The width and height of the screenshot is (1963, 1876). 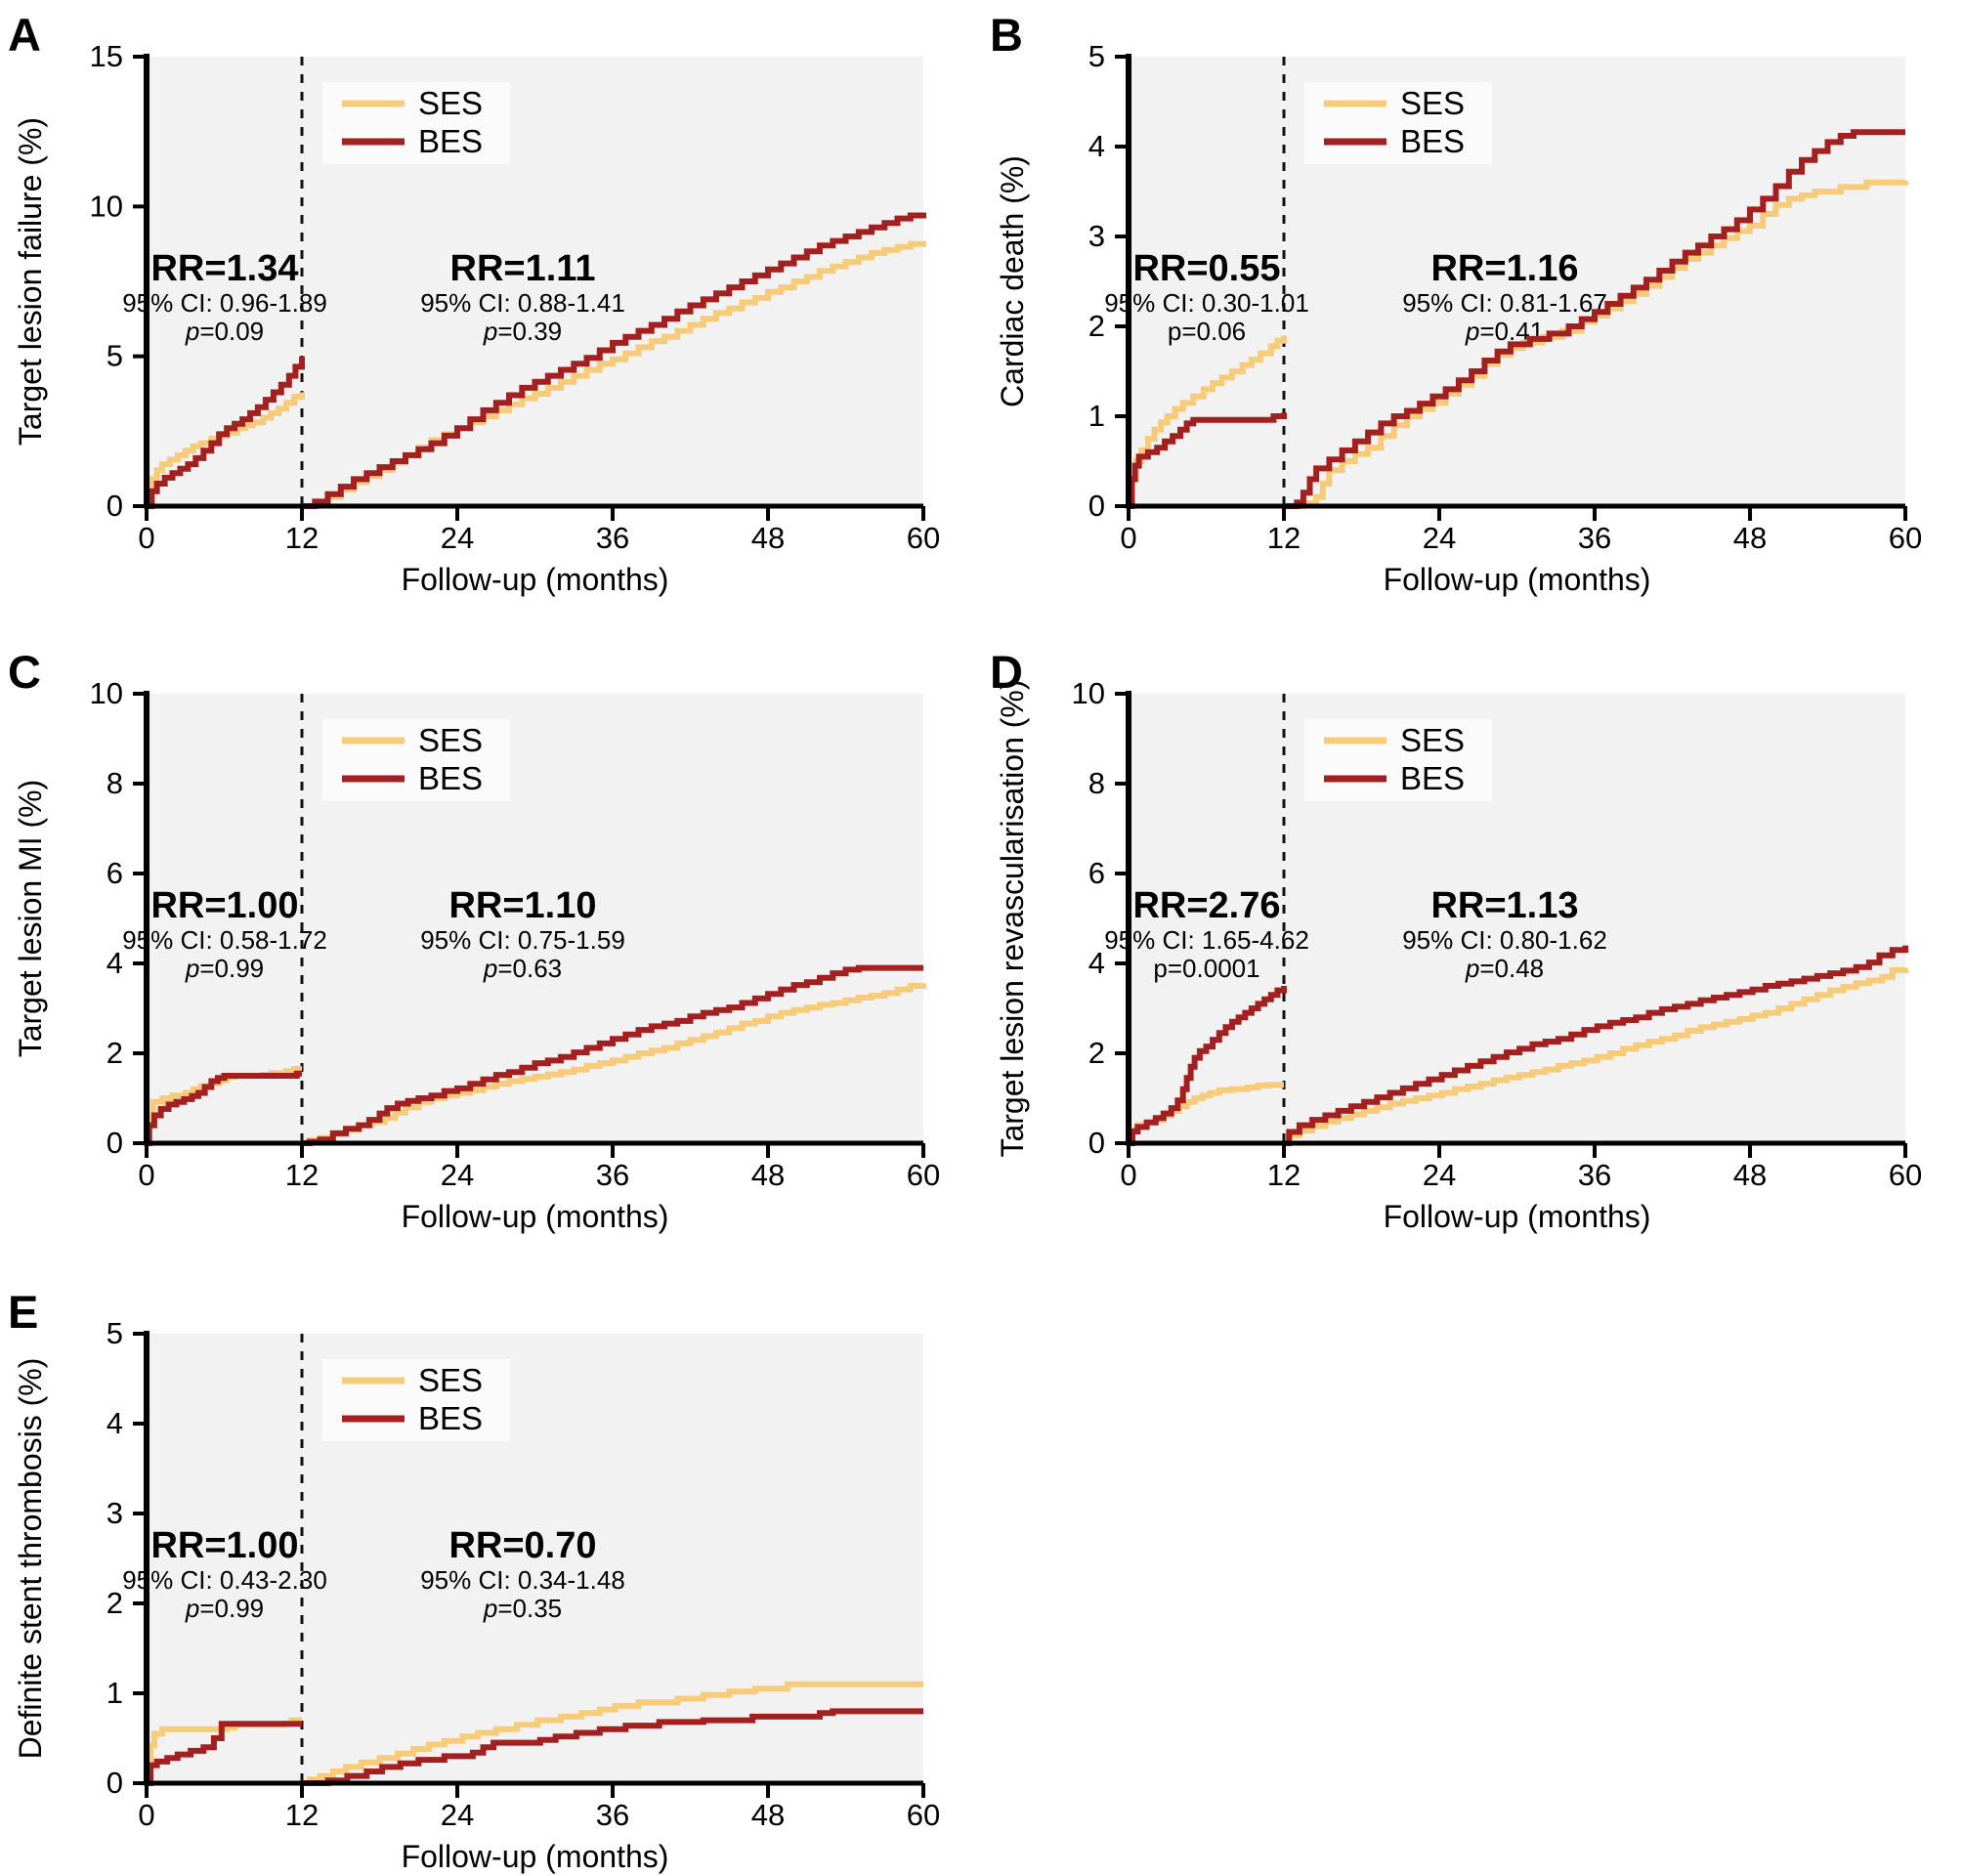 I want to click on annotation-p: p=0.06, so click(x=1207, y=331).